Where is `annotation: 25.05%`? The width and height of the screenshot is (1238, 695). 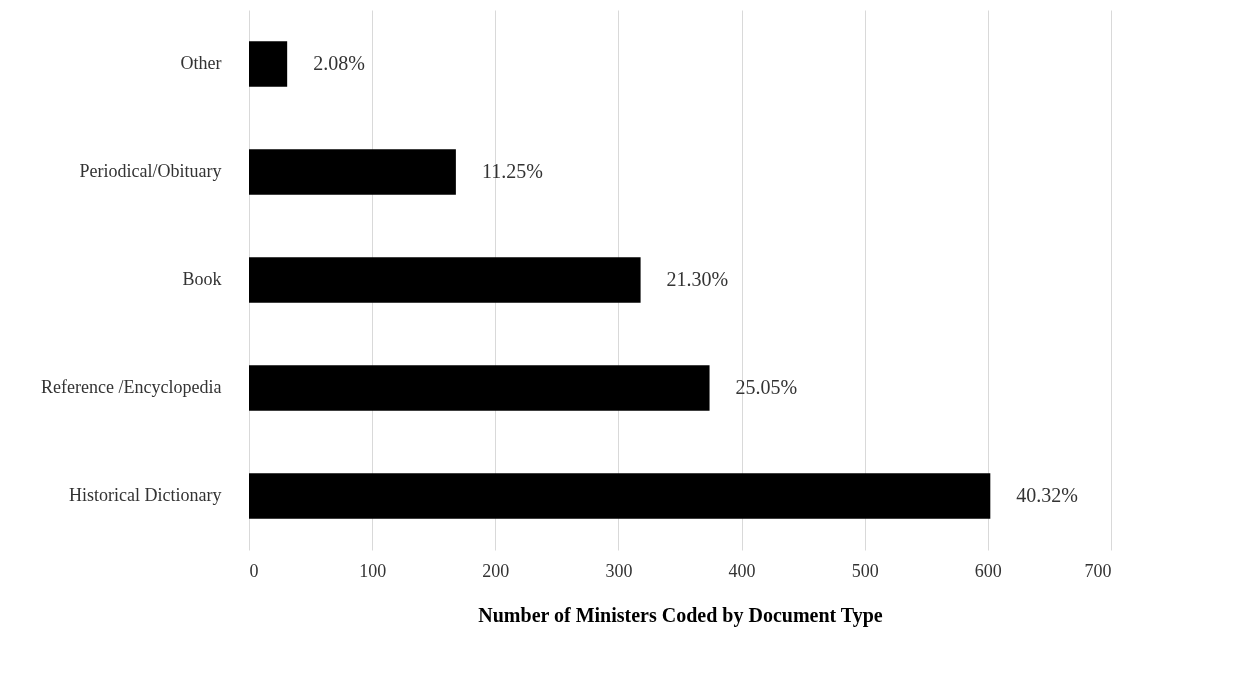 annotation: 25.05% is located at coordinates (766, 387).